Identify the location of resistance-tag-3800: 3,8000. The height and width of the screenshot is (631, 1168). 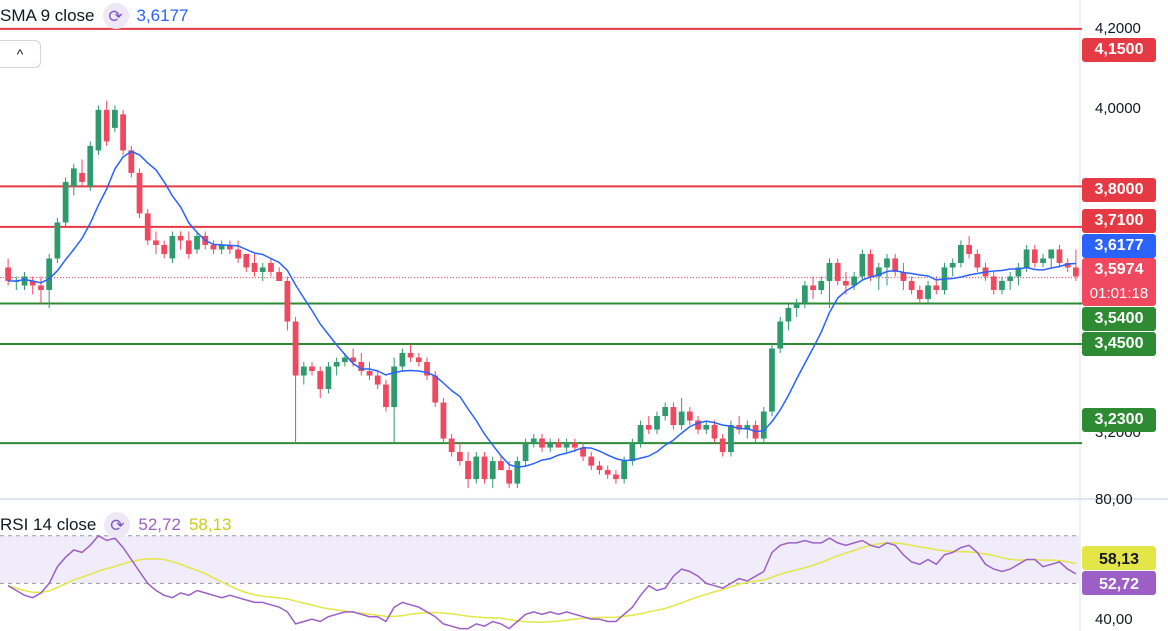
(1119, 190).